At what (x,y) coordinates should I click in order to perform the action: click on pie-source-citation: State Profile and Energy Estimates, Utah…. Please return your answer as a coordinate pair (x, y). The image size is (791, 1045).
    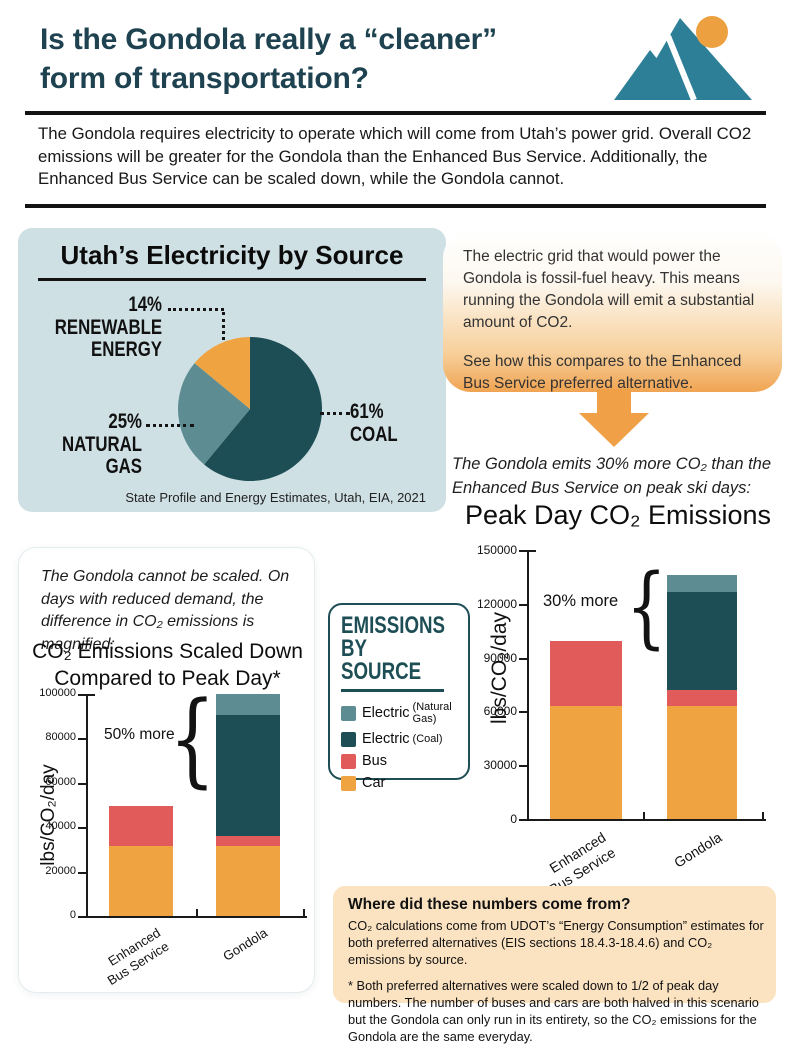
    Looking at the image, I should click on (275, 497).